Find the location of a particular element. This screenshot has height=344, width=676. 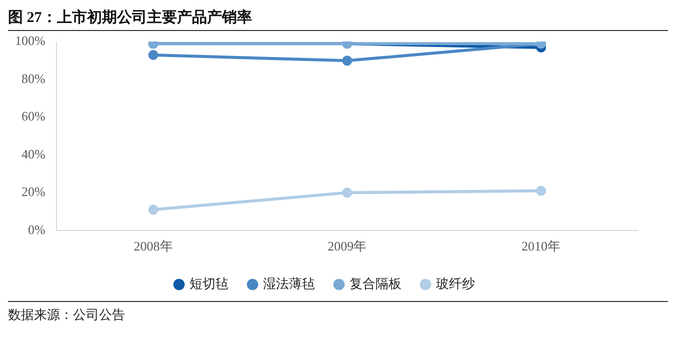

x-tick-label: 2008年 is located at coordinates (153, 246).